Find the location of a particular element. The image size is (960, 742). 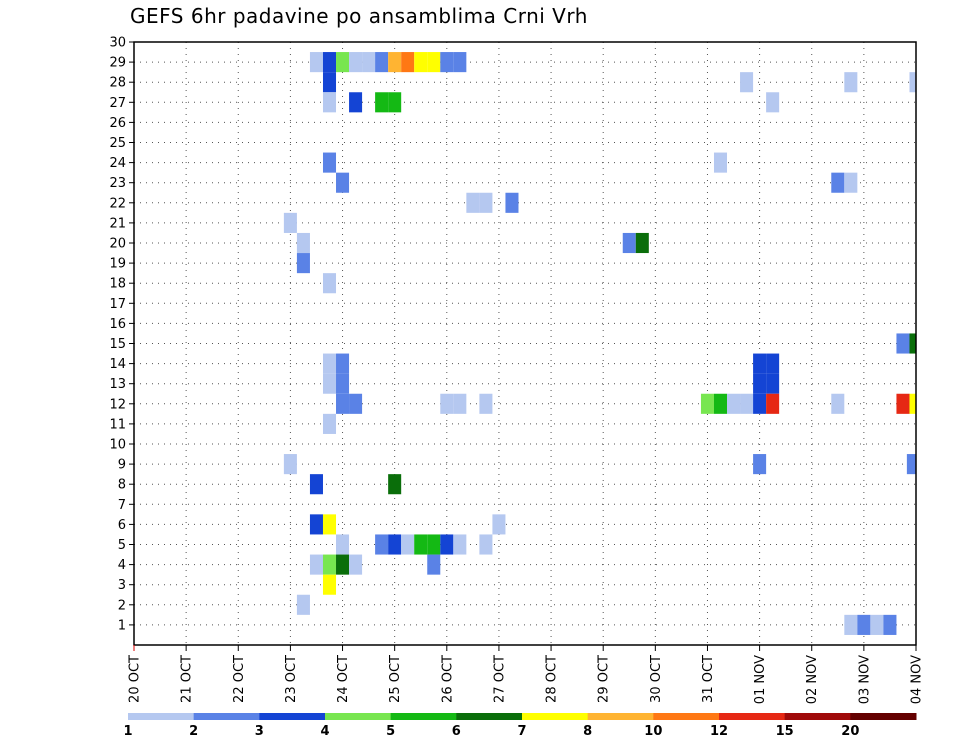

colorbar-label: 12 is located at coordinates (719, 731).